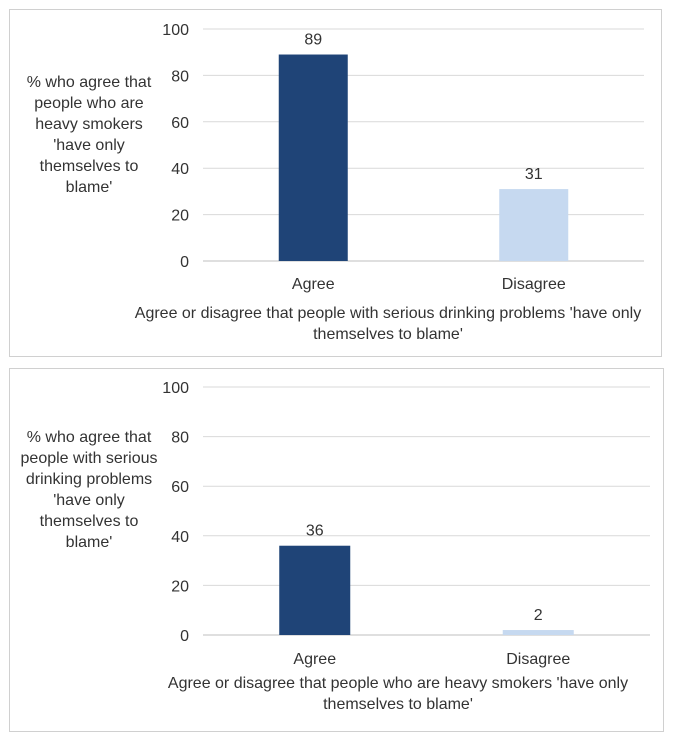 The image size is (676, 743). Describe the element at coordinates (180, 487) in the screenshot. I see `chart-2-y-tick-label: 60` at that location.